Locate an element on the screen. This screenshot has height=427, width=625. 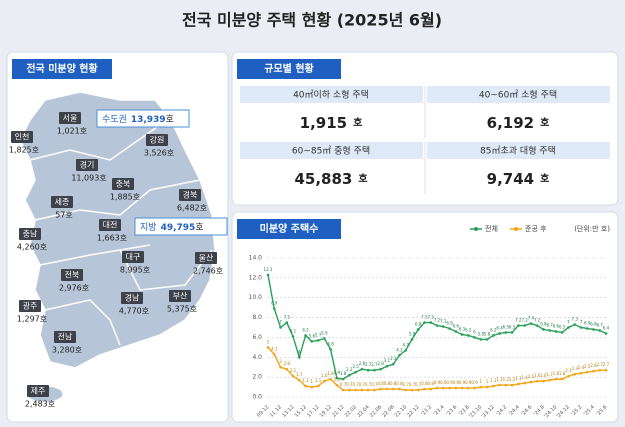
data-label: 6.4 is located at coordinates (499, 327).